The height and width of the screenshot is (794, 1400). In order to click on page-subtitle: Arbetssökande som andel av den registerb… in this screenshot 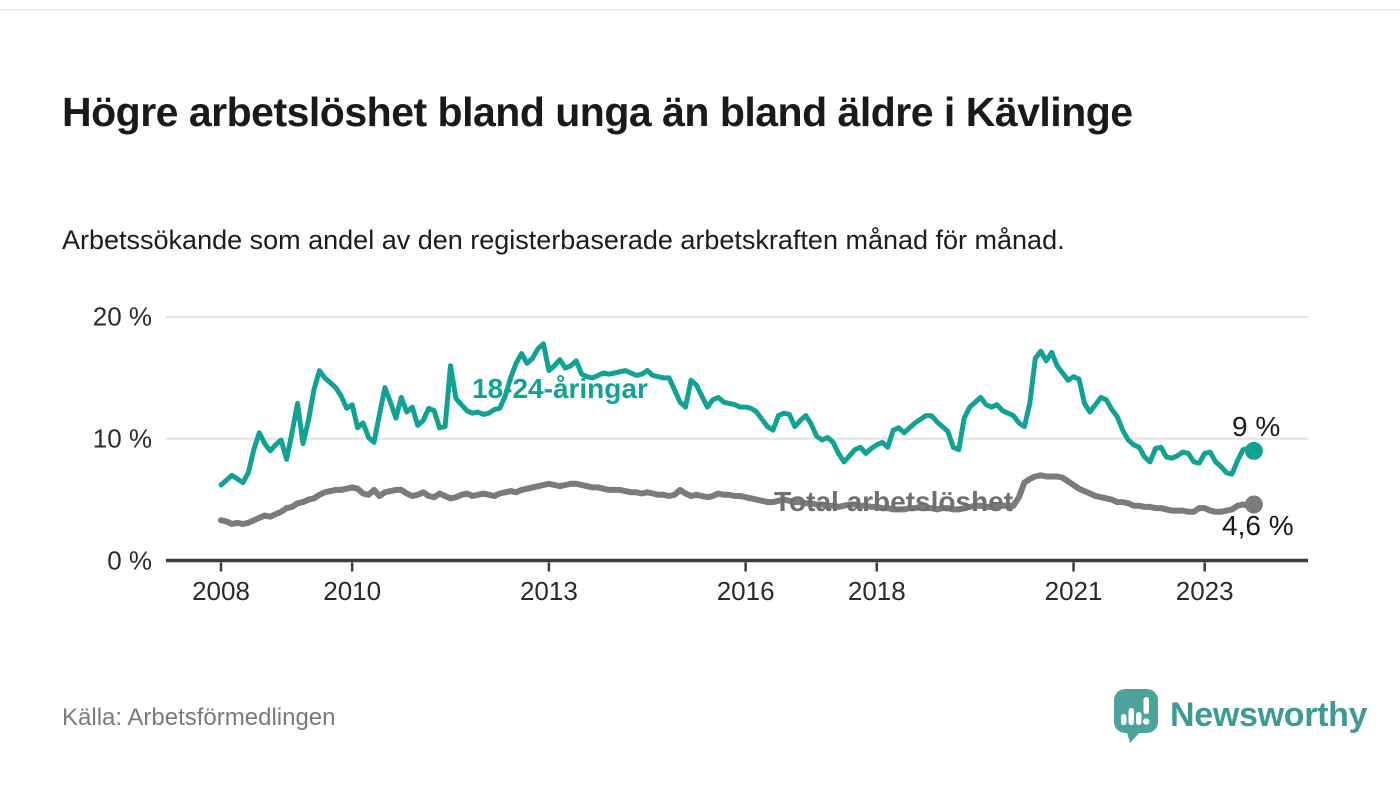, I will do `click(563, 240)`.